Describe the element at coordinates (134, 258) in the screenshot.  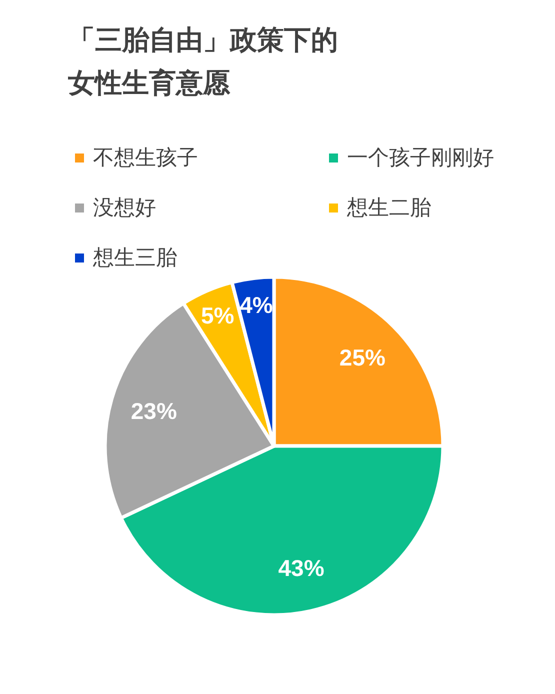
I see `legend-label: 想生三胎` at that location.